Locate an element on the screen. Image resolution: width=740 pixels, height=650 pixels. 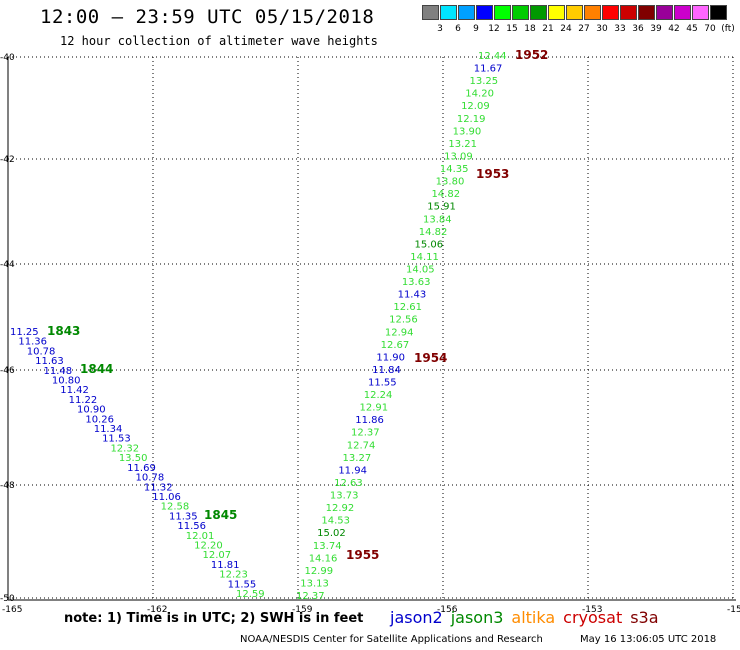
wave-height-value: 14.20 is located at coordinates (479, 94).